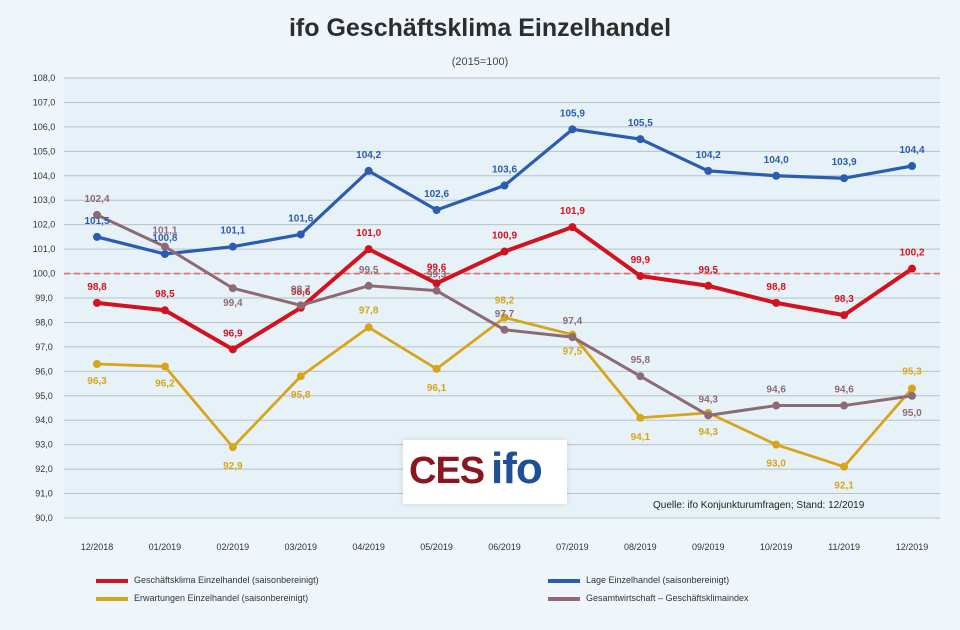  Describe the element at coordinates (776, 547) in the screenshot. I see `x-tick-label: 10/2019` at that location.